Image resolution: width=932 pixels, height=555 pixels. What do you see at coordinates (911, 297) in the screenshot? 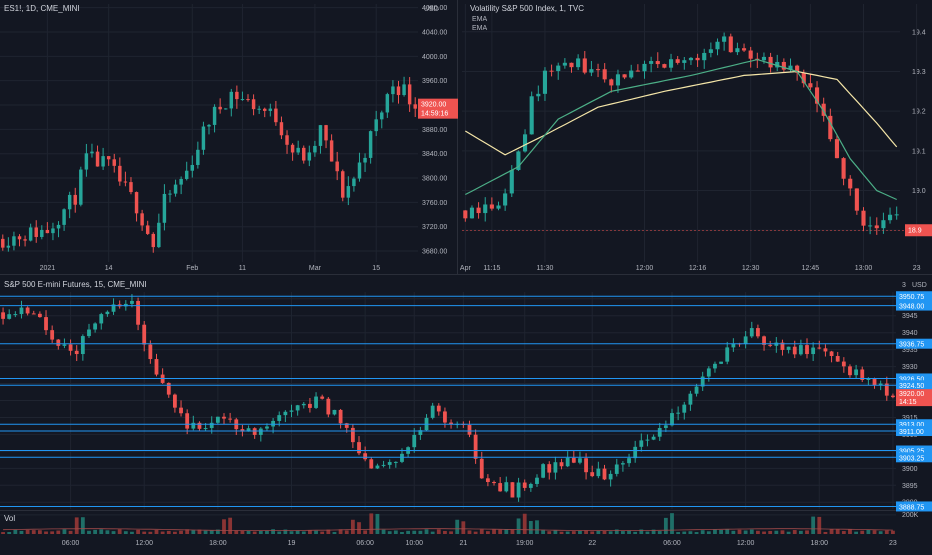
I see `level-label: 3950.75` at bounding box center [911, 297].